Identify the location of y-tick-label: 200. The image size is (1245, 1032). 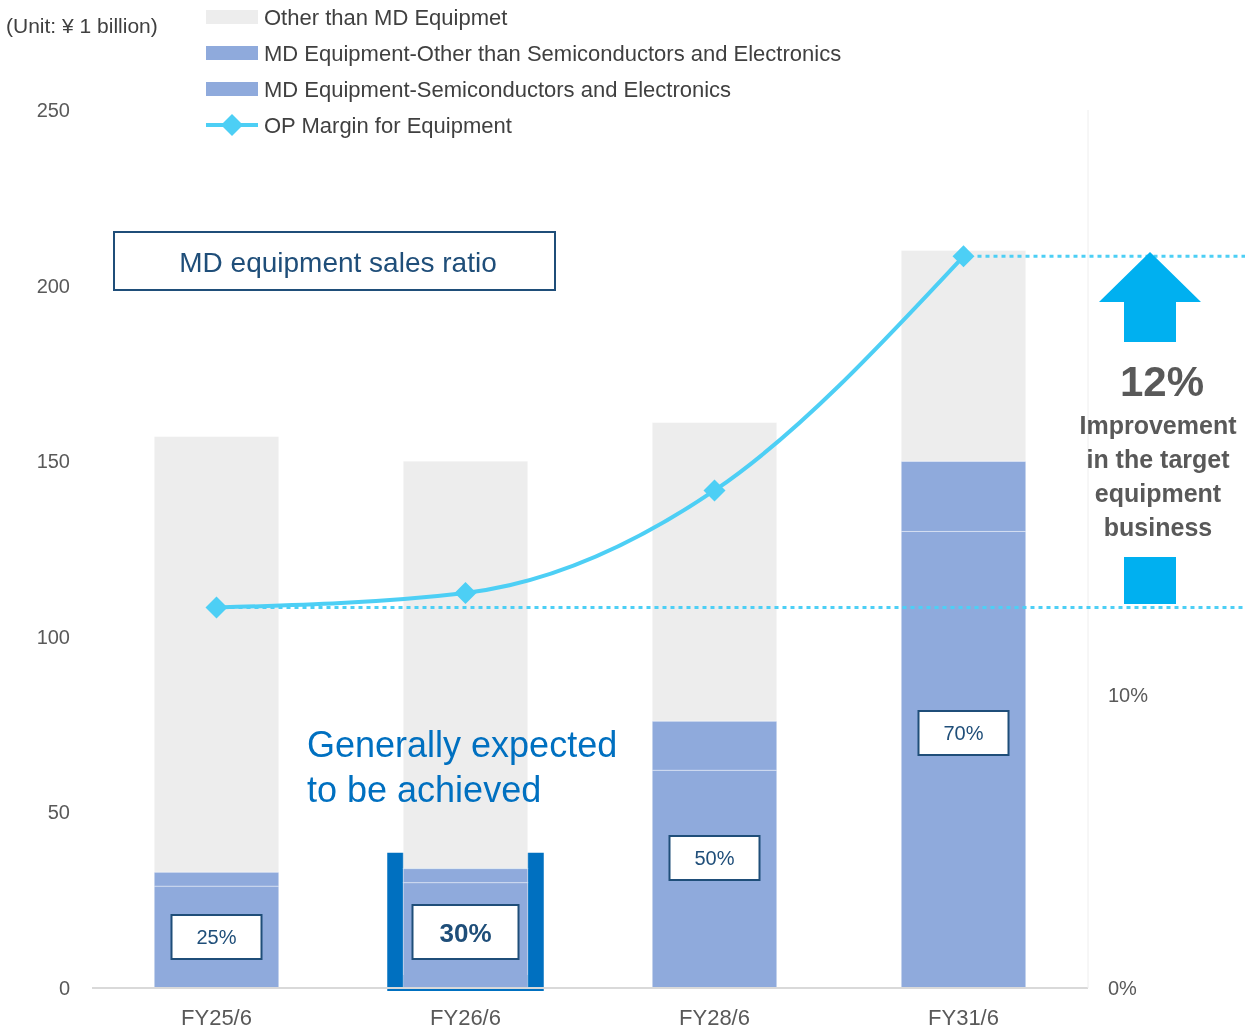
(53, 285).